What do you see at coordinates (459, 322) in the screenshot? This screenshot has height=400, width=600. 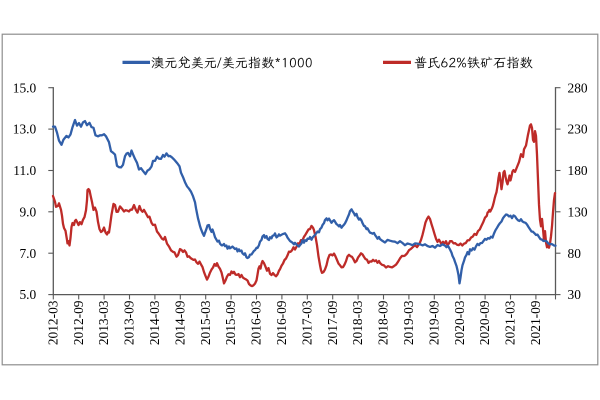 I see `svg-text: 2020-03` at bounding box center [459, 322].